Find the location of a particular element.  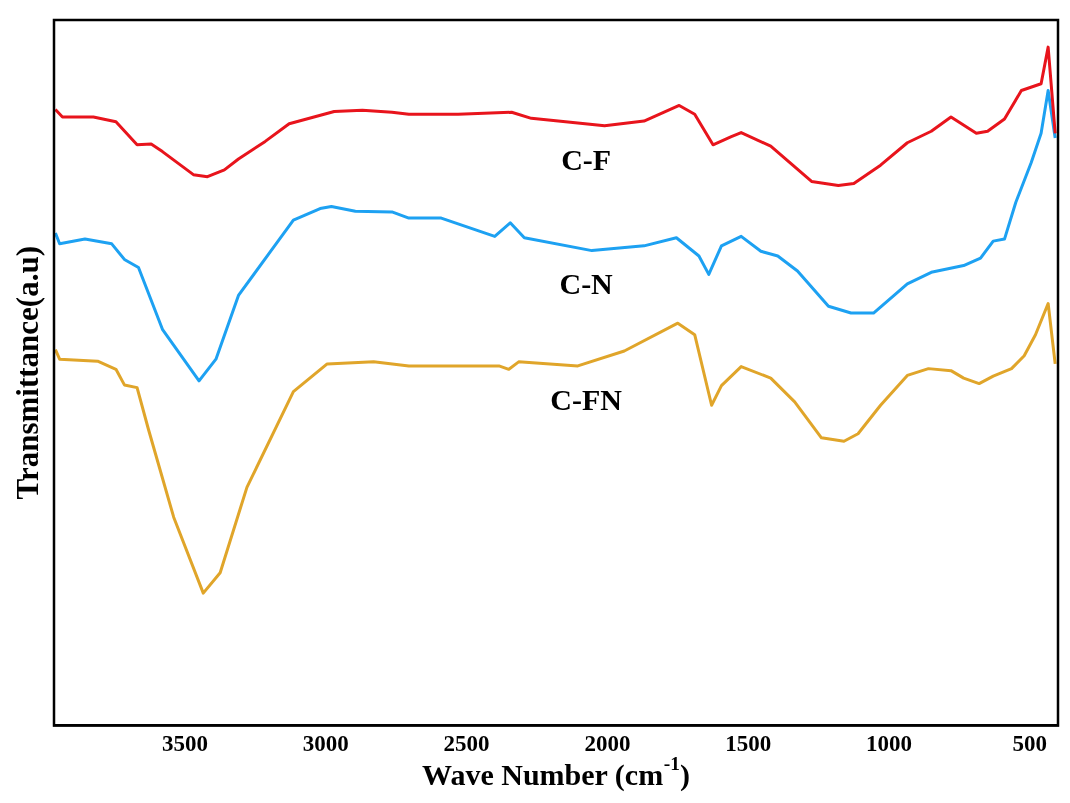

x-tick-label: 1500 is located at coordinates (748, 744).